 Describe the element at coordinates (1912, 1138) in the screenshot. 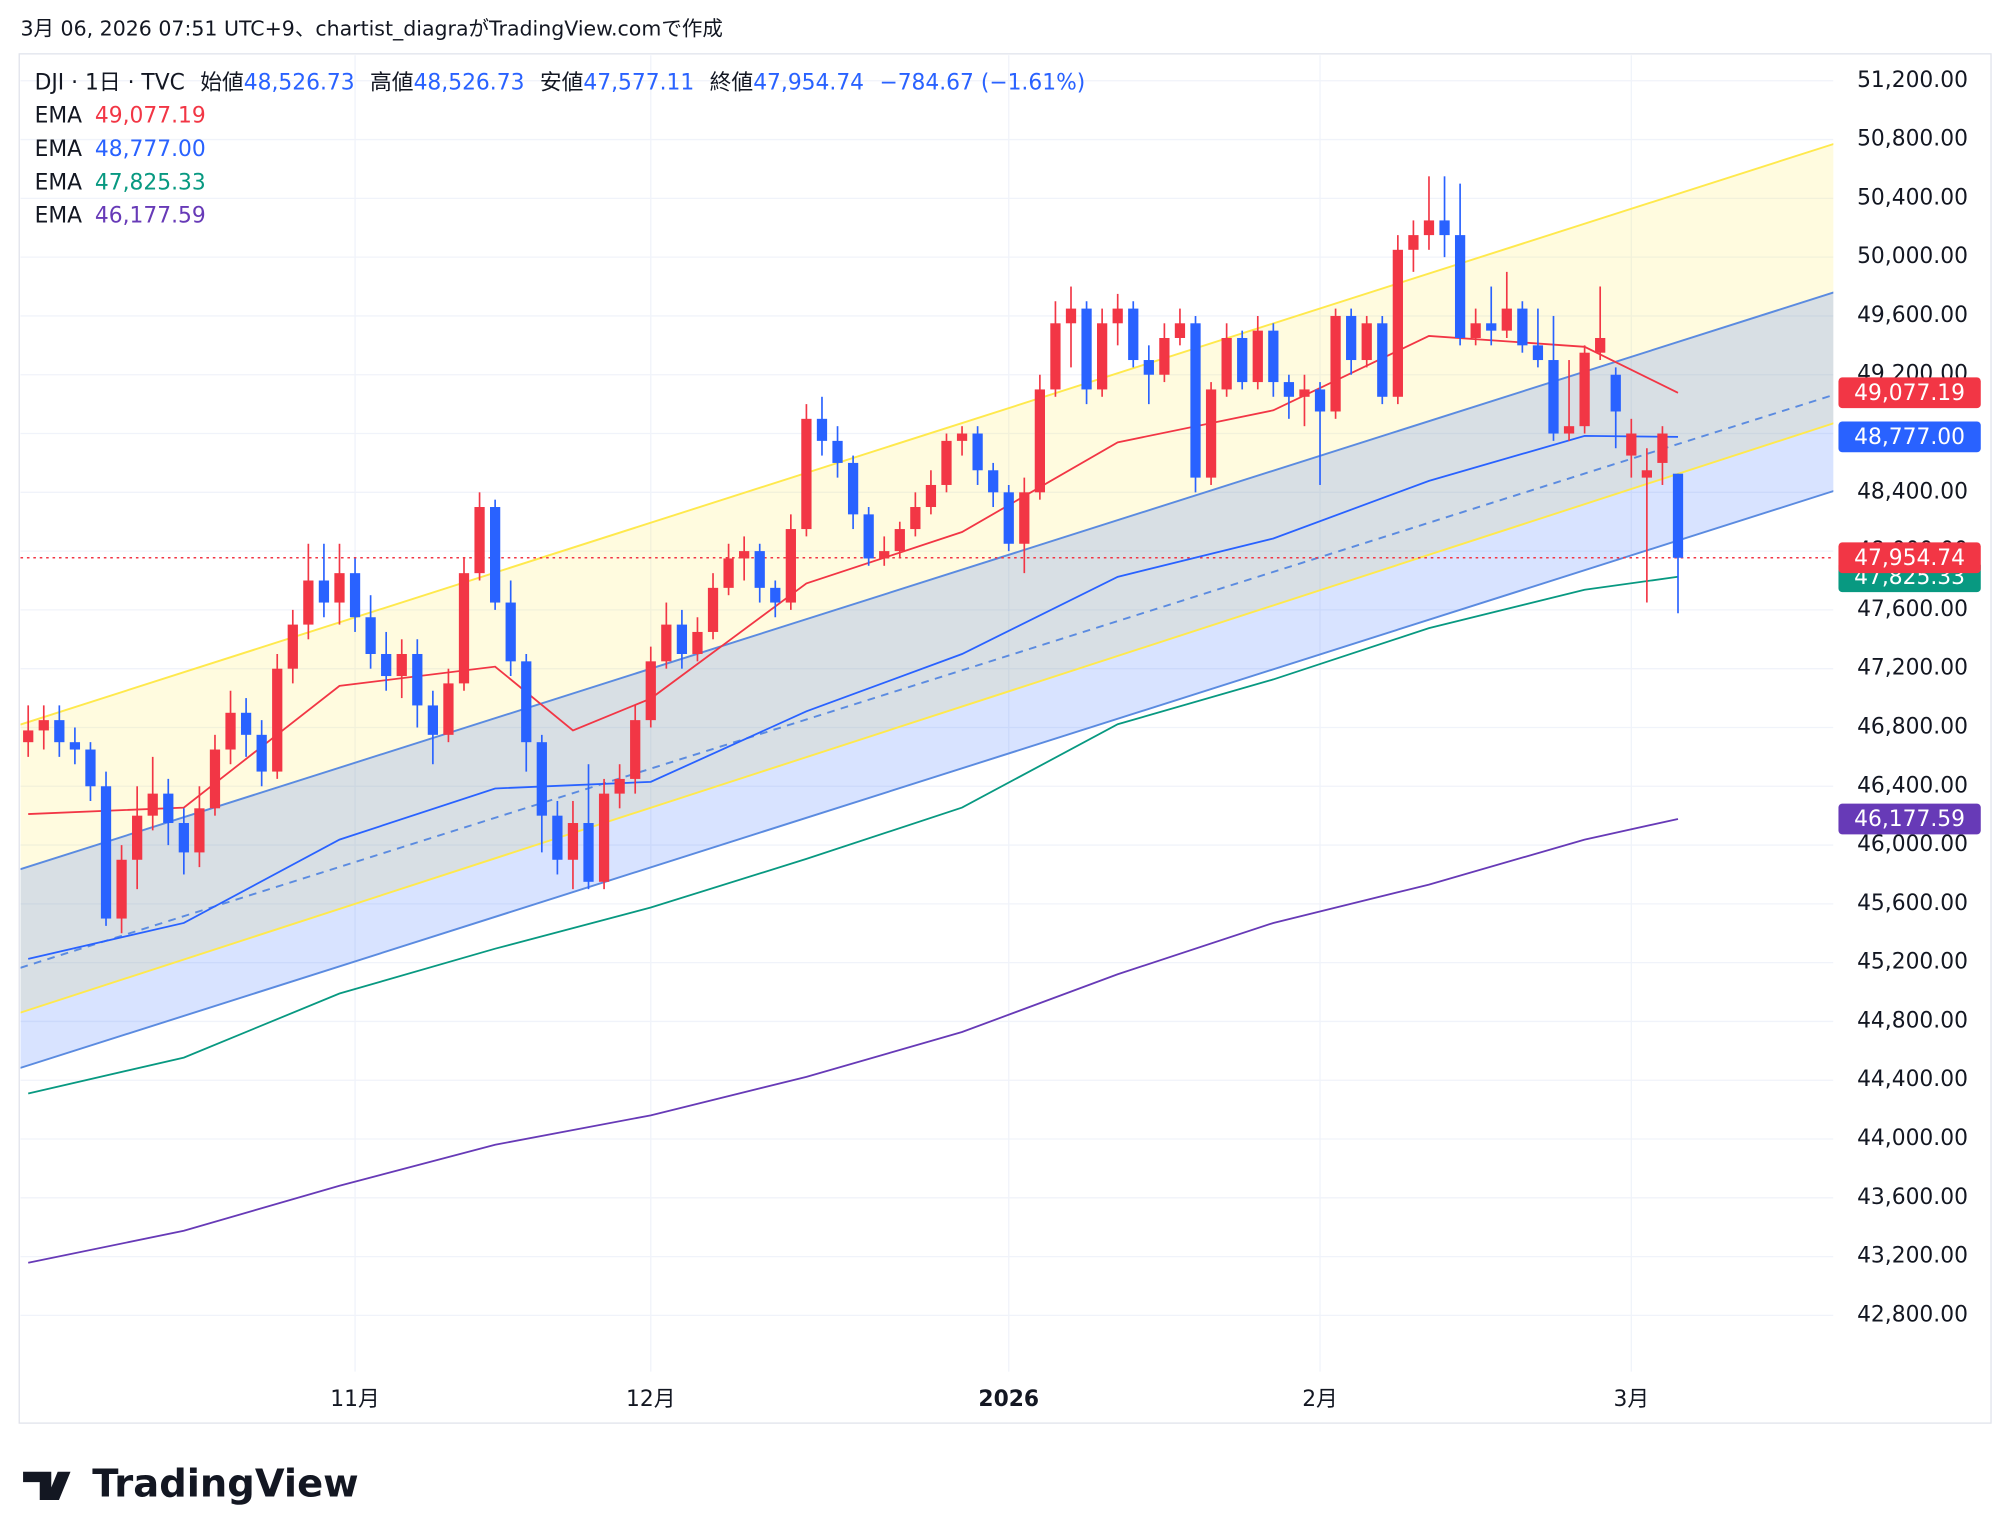

I see `y-tick-label: 44,000.00` at that location.